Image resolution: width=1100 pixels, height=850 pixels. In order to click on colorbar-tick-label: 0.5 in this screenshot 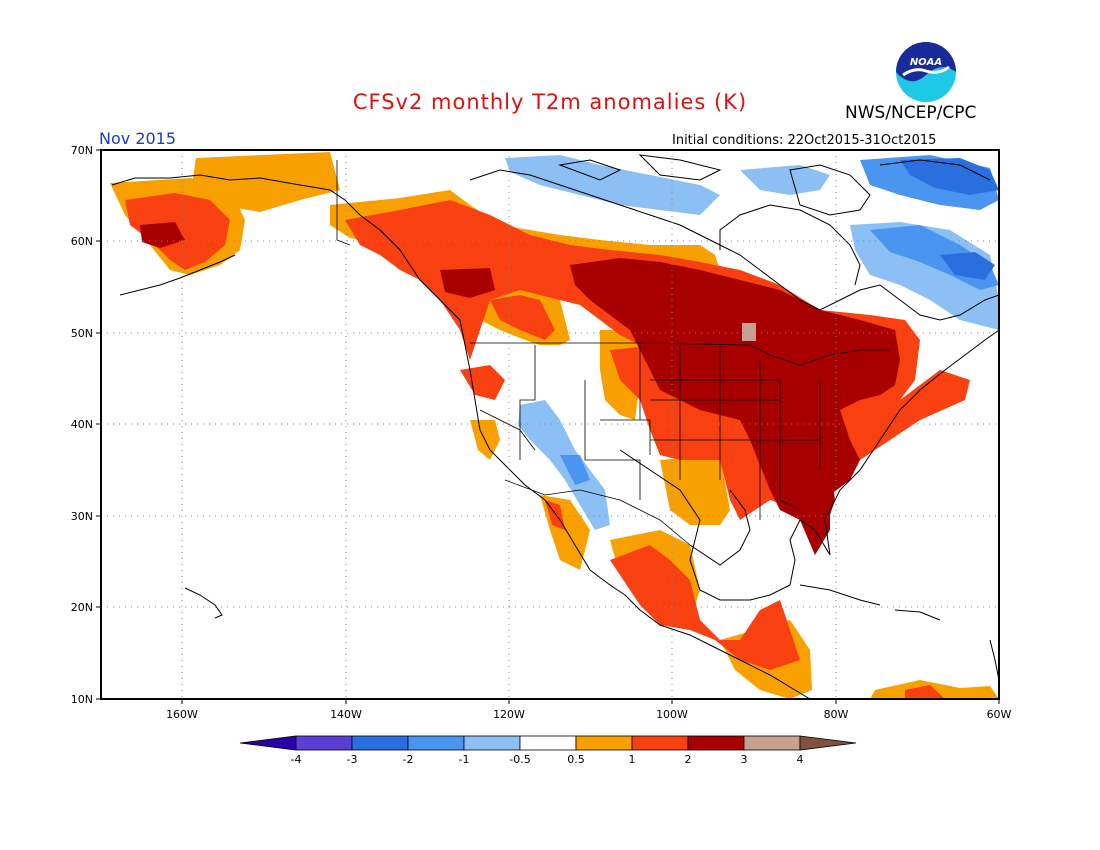, I will do `click(576, 759)`.